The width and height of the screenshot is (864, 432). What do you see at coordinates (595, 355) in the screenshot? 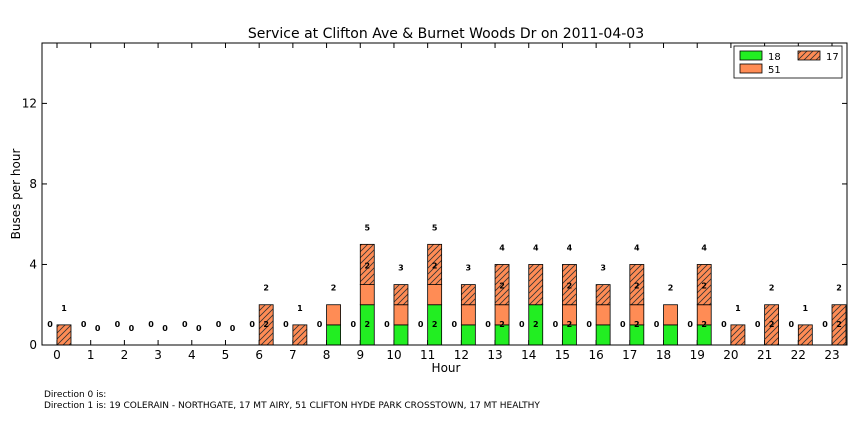
I see `x-tick-label: 16` at bounding box center [595, 355].